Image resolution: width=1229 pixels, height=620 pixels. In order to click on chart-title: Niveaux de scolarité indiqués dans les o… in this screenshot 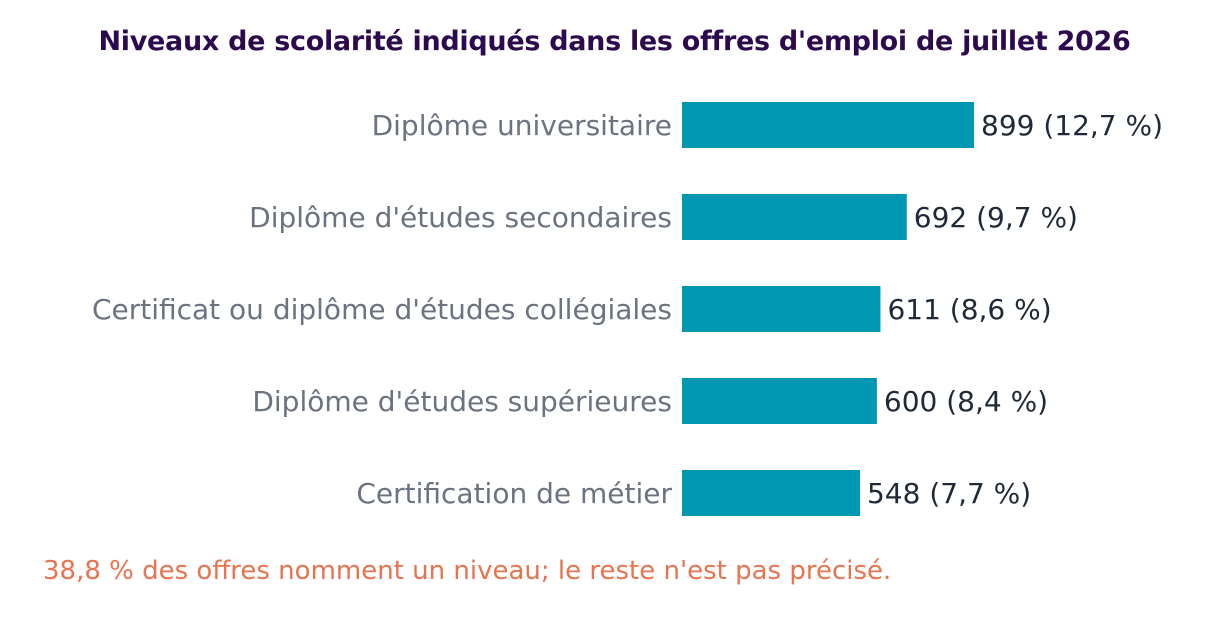, I will do `click(614, 41)`.